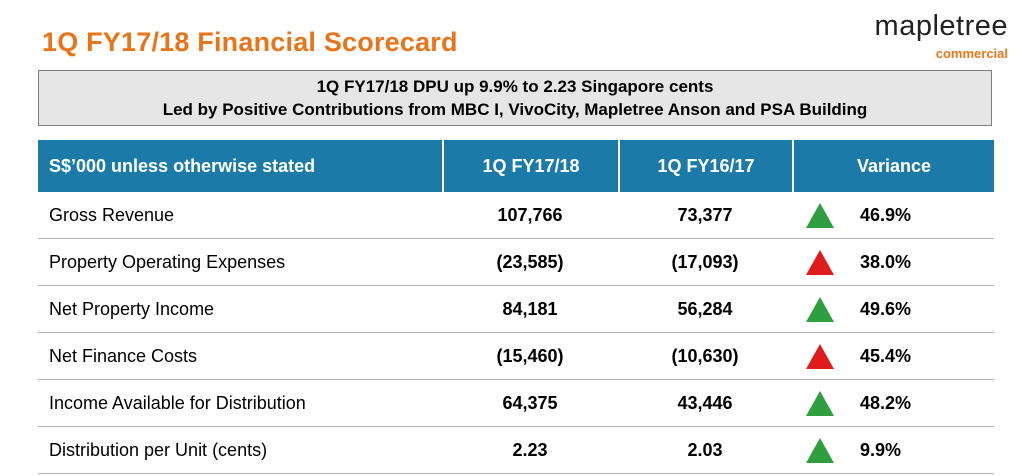 The image size is (1022, 476). I want to click on row-previous-value: 56,284, so click(705, 308).